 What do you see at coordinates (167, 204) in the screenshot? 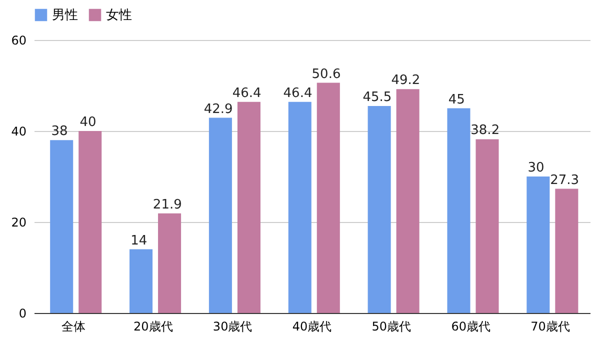
I see `data-label: 21.9` at bounding box center [167, 204].